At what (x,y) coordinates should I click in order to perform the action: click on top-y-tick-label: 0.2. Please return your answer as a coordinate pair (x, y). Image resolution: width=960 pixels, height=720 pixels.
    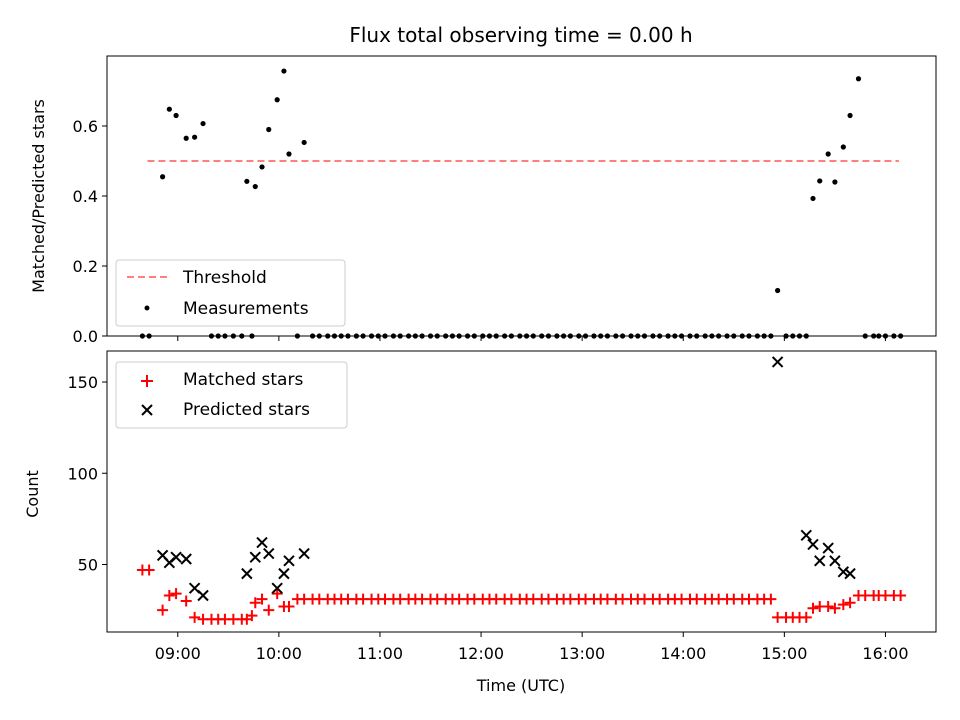
    Looking at the image, I should click on (85, 266).